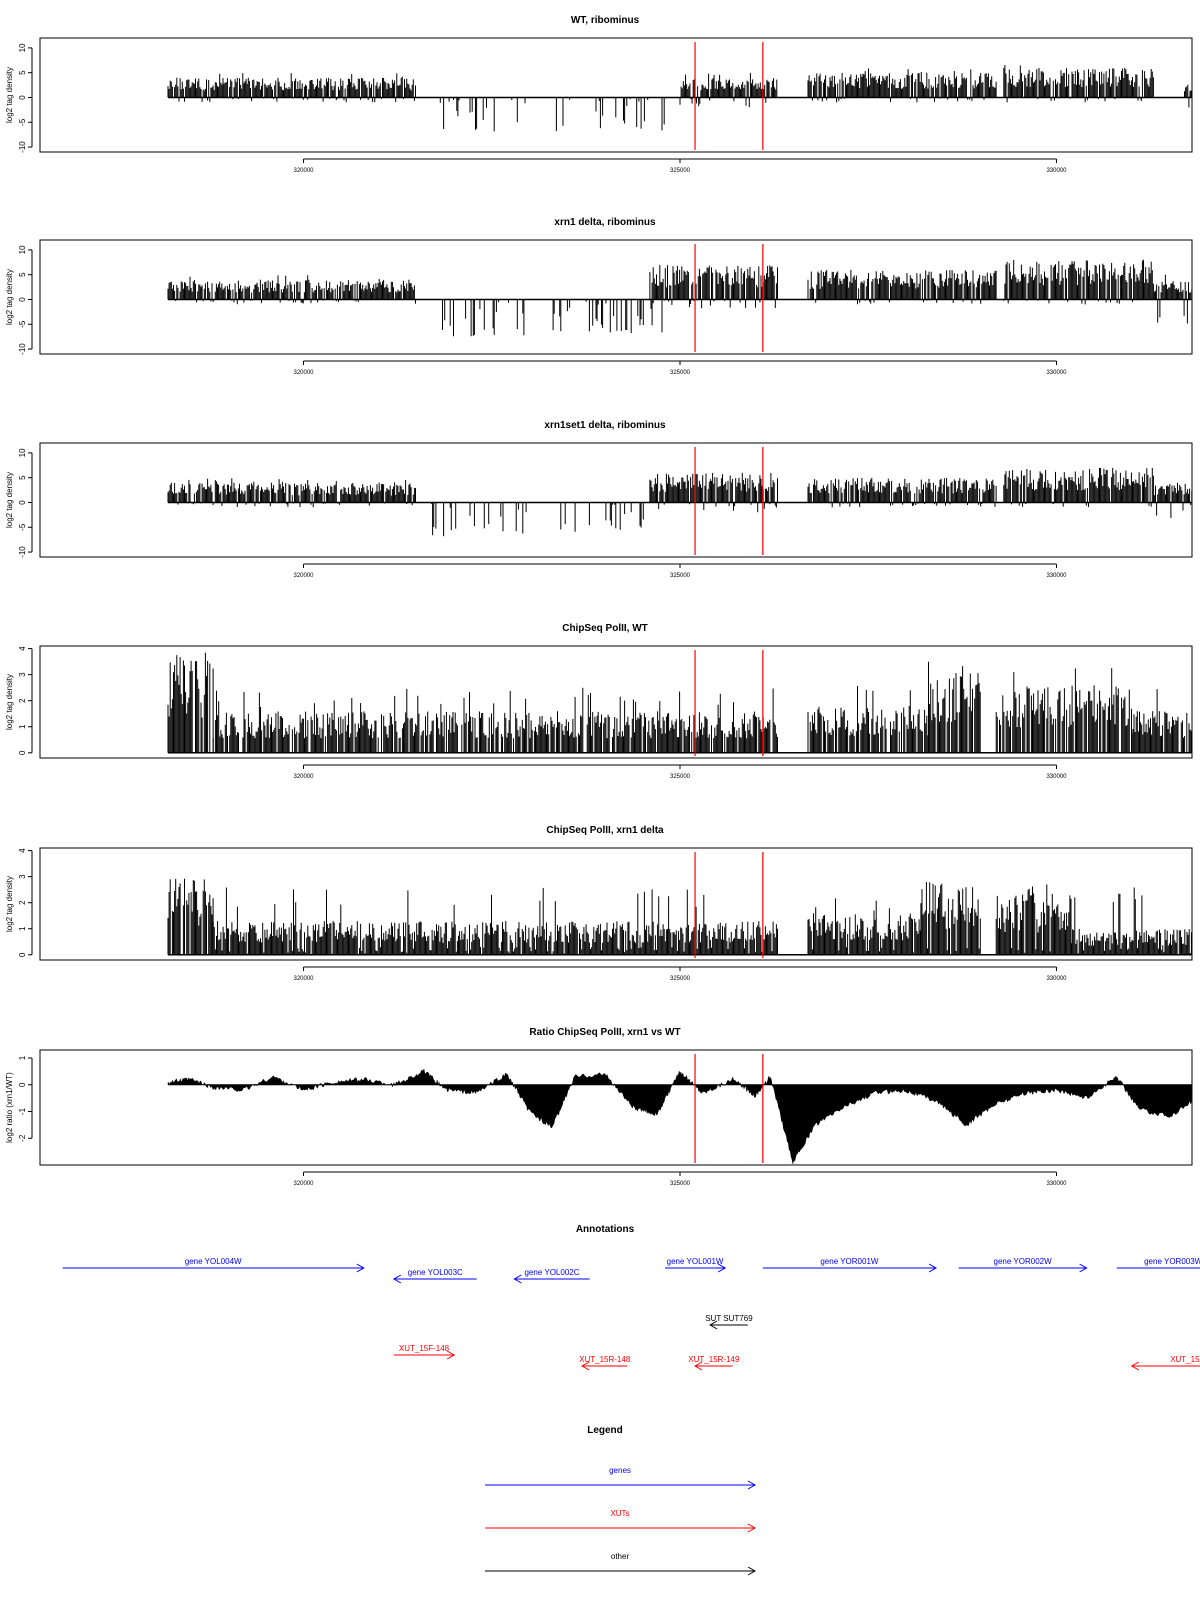  What do you see at coordinates (22, 72) in the screenshot?
I see `y-tick-label: 5` at bounding box center [22, 72].